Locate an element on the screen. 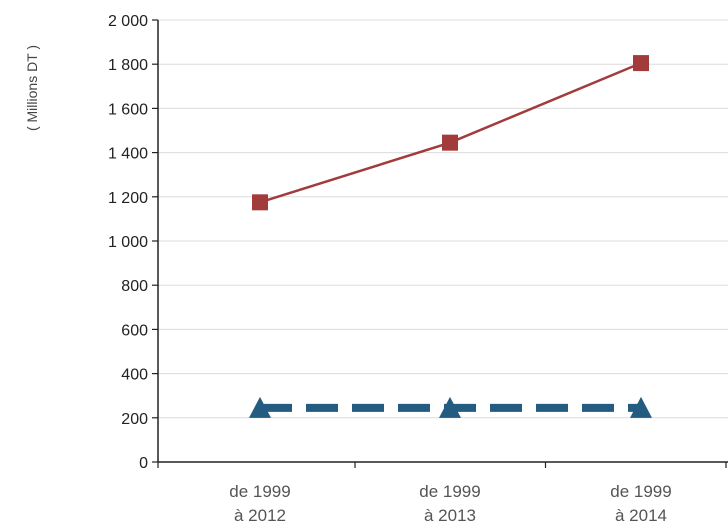  y-tick-label: 1 800 is located at coordinates (128, 65).